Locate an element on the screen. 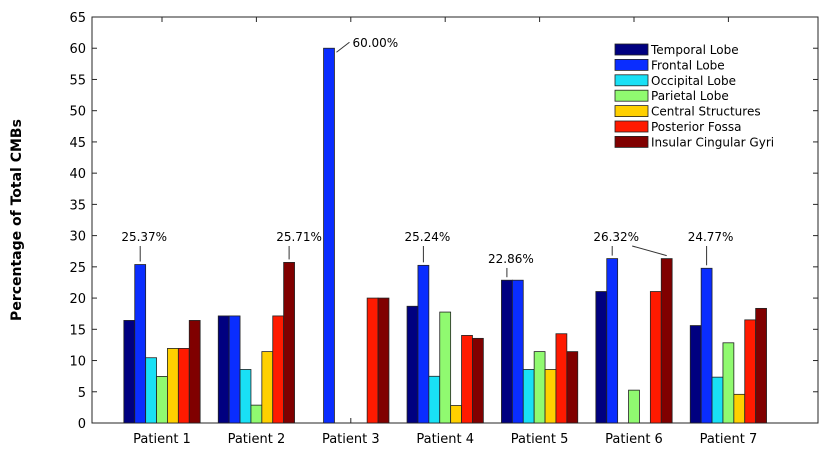 This screenshot has height=460, width=836. annotation-label: 60.00% is located at coordinates (375, 43).